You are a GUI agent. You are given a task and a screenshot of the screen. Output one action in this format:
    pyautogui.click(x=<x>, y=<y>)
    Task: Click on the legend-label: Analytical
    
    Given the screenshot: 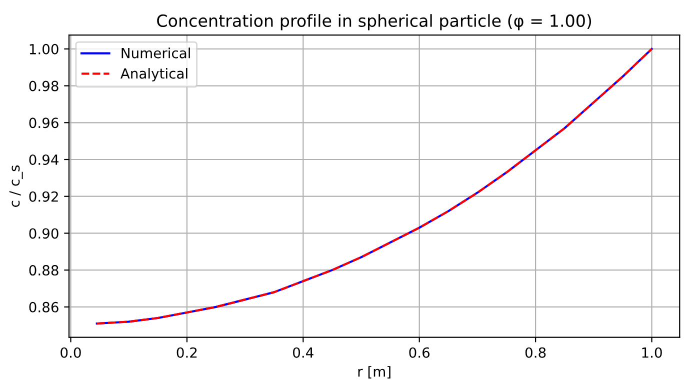 What is the action you would take?
    pyautogui.click(x=154, y=75)
    